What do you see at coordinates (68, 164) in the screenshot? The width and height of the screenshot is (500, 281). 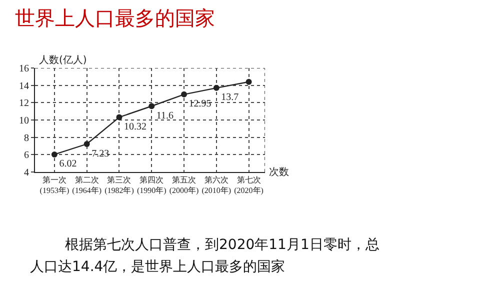 I see `data-label: 6.02` at bounding box center [68, 164].